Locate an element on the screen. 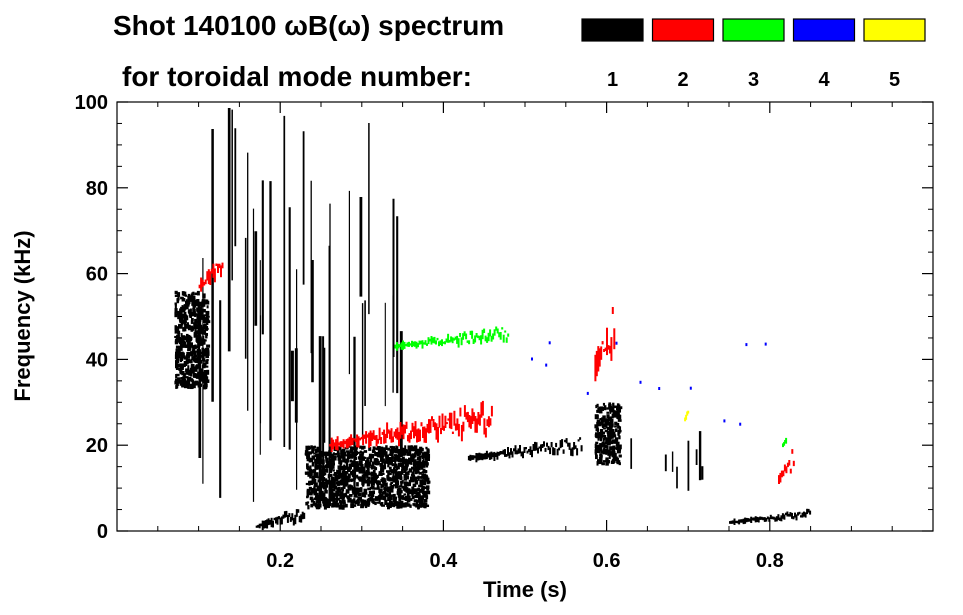 The height and width of the screenshot is (615, 963). spectrum-feature-n4 is located at coordinates (649, 383).